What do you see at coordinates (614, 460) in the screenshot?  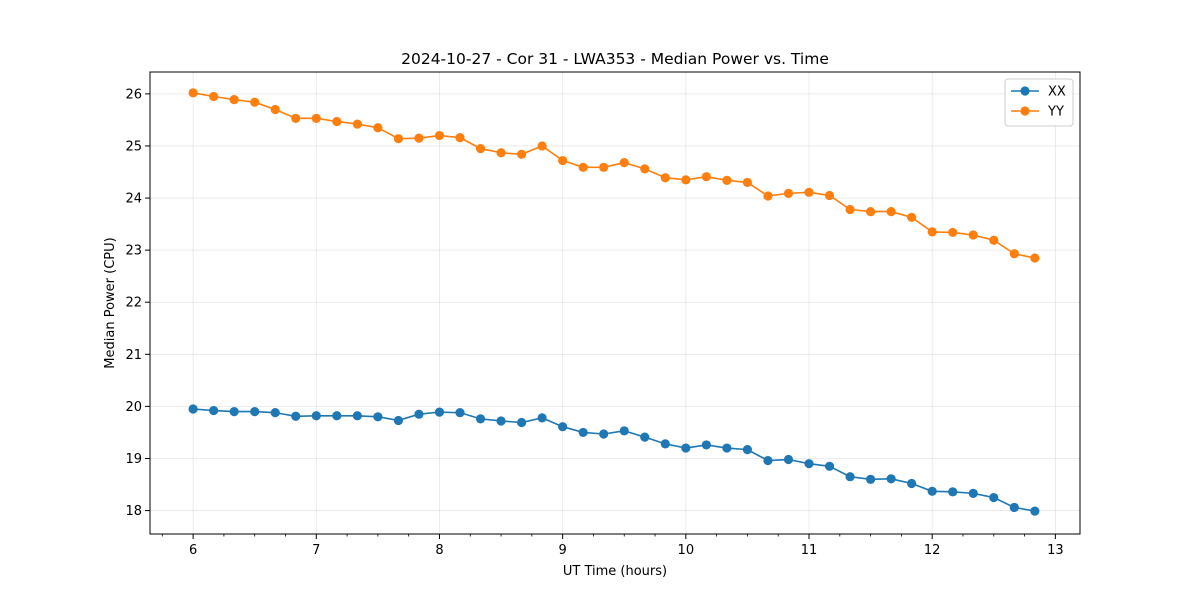 I see `series-line-xx` at bounding box center [614, 460].